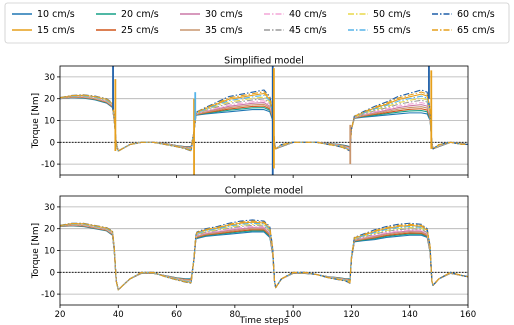 This screenshot has width=514, height=325. I want to click on legend-box, so click(257, 23).